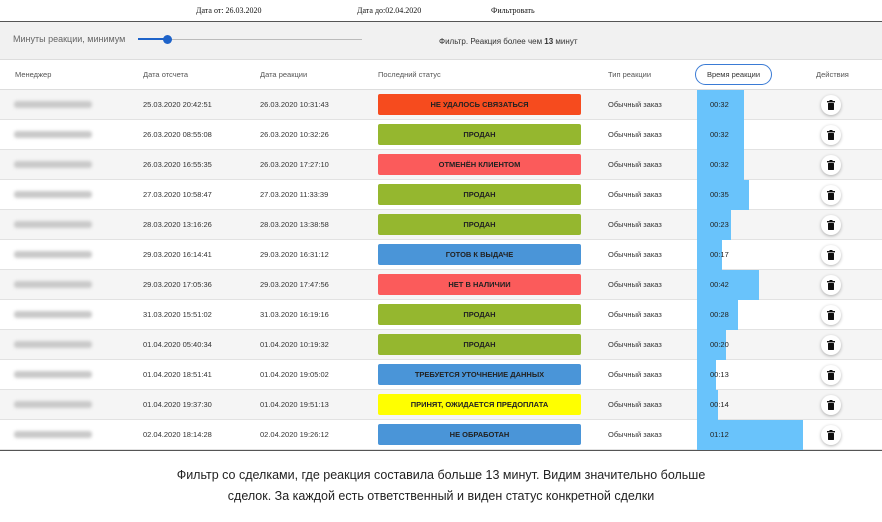 This screenshot has width=882, height=522. What do you see at coordinates (168, 39) in the screenshot?
I see `slider-thumb` at bounding box center [168, 39].